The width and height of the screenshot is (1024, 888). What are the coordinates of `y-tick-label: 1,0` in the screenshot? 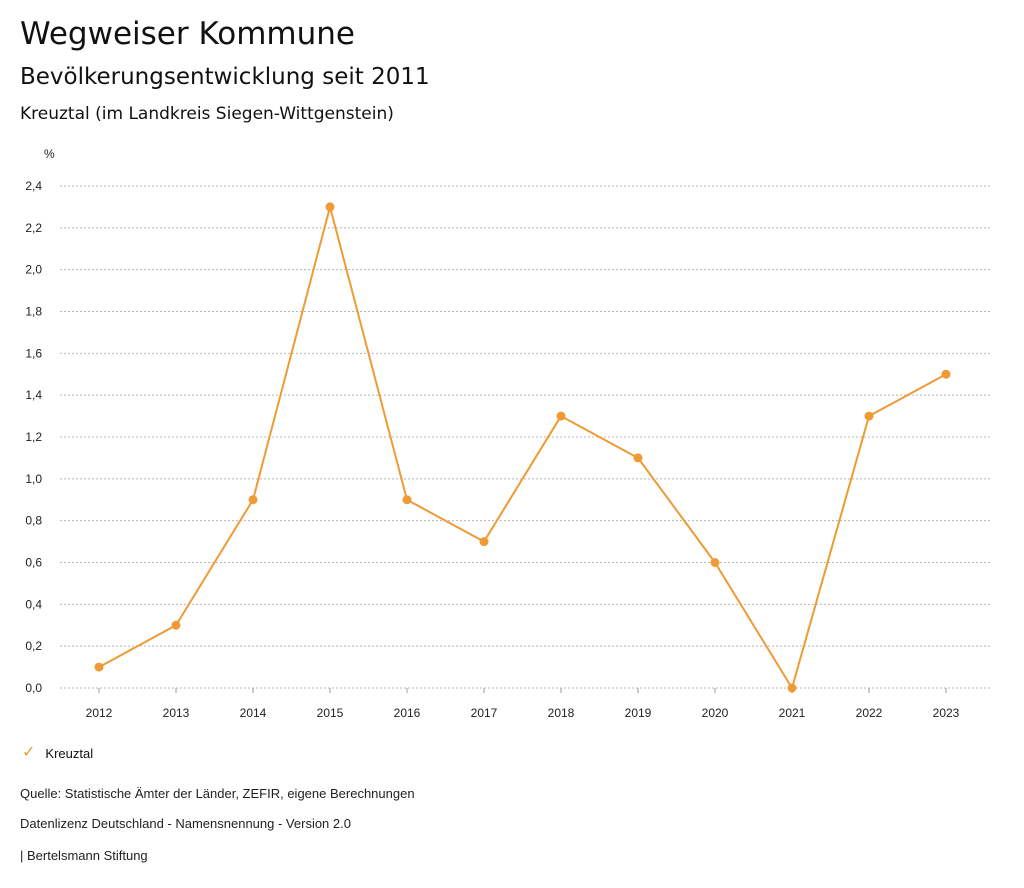 It's located at (33, 479).